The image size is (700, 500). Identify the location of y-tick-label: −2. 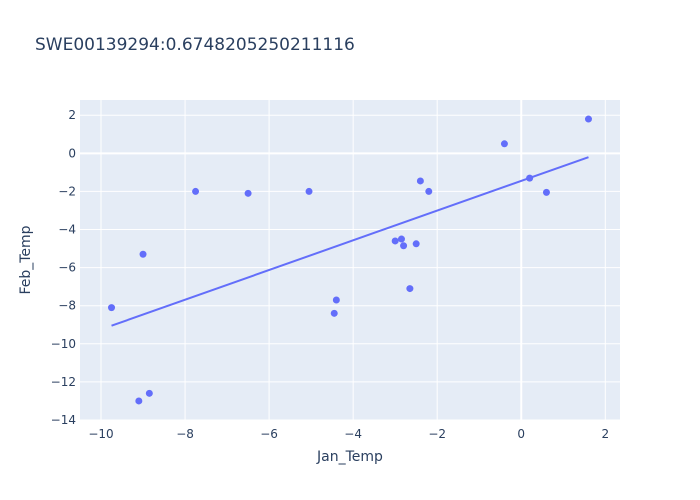
(67, 191).